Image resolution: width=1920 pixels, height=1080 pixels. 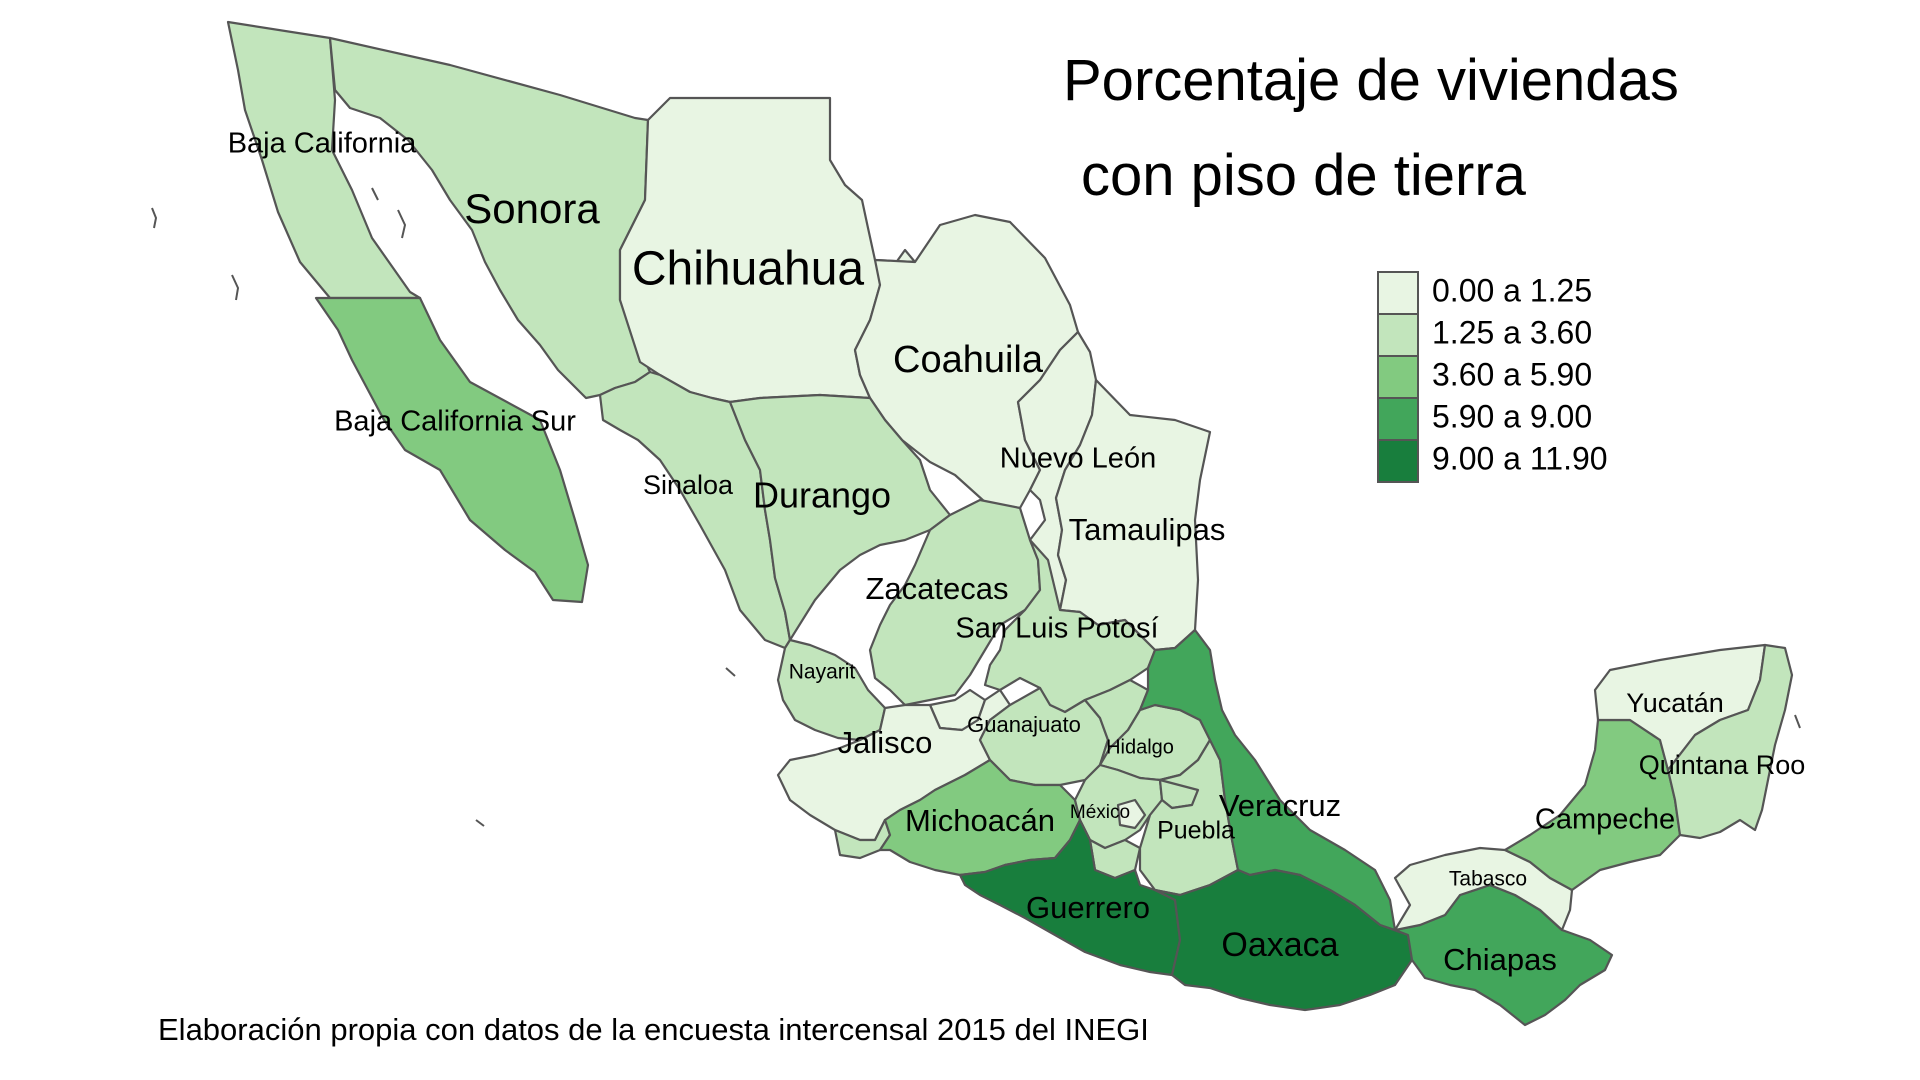 What do you see at coordinates (748, 269) in the screenshot?
I see `label-chihuahua: Chihuahua` at bounding box center [748, 269].